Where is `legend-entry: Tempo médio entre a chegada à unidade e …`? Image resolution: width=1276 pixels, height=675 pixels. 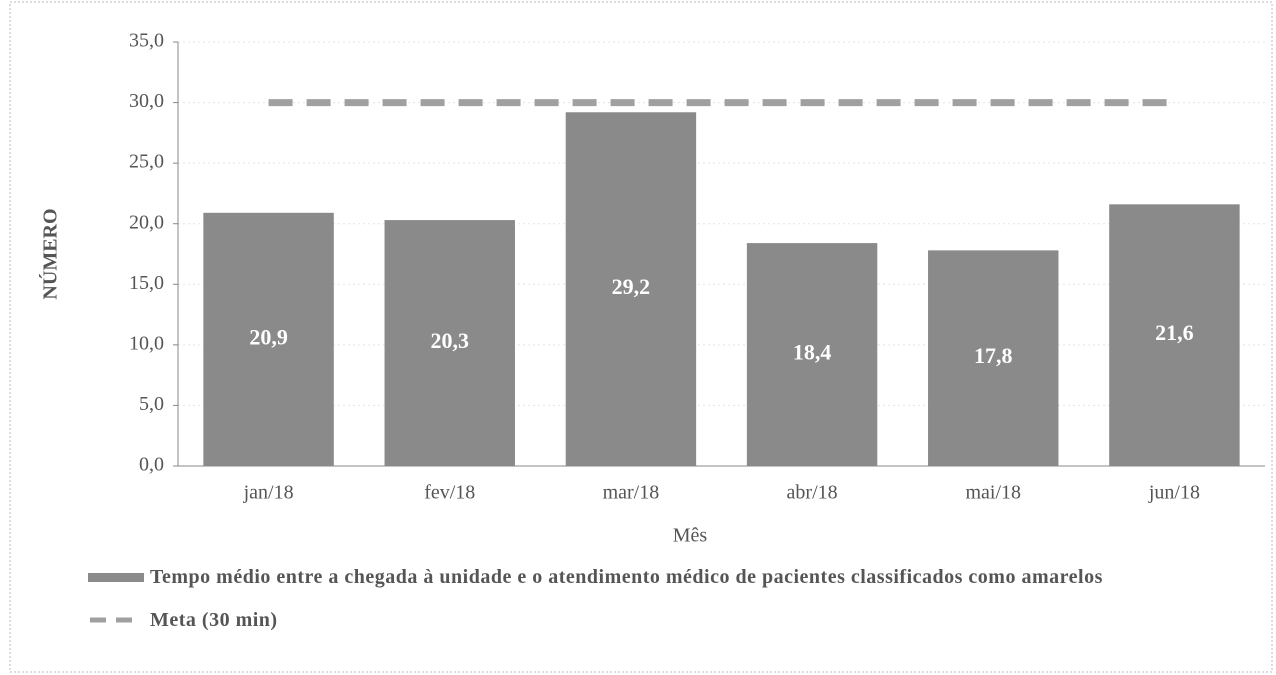 legend-entry: Tempo médio entre a chegada à unidade e … is located at coordinates (626, 577).